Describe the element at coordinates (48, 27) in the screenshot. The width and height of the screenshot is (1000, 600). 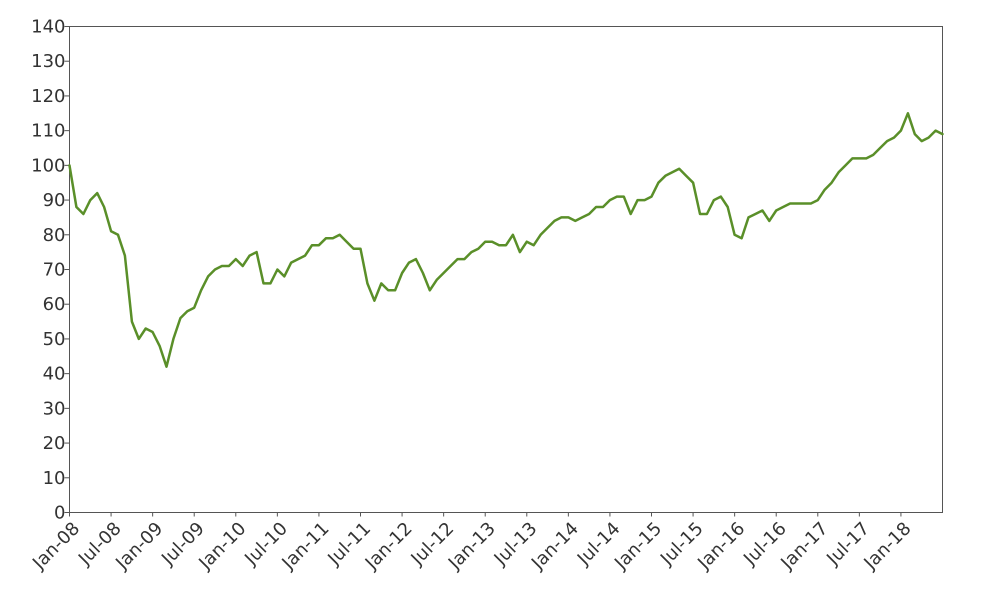
I see `y-tick-label: 140` at that location.